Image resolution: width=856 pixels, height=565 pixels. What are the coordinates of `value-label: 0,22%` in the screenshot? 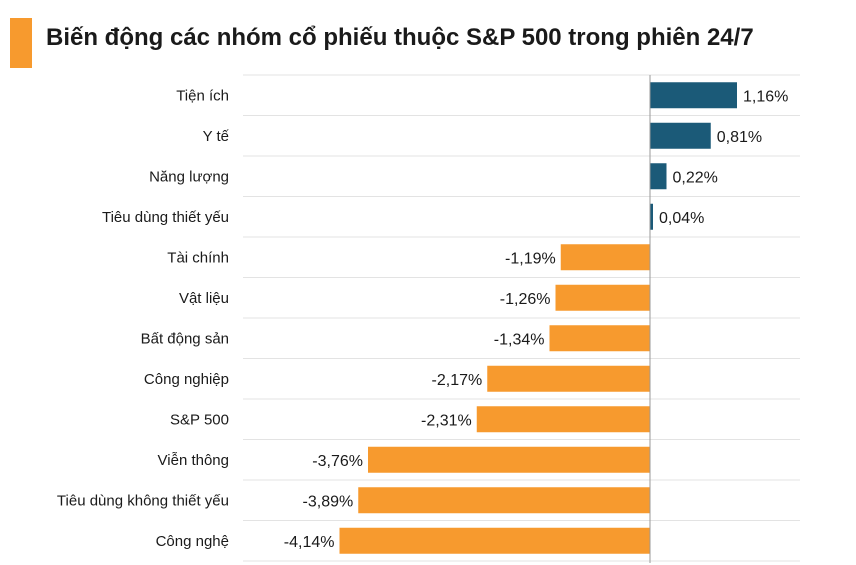 It's located at (695, 177).